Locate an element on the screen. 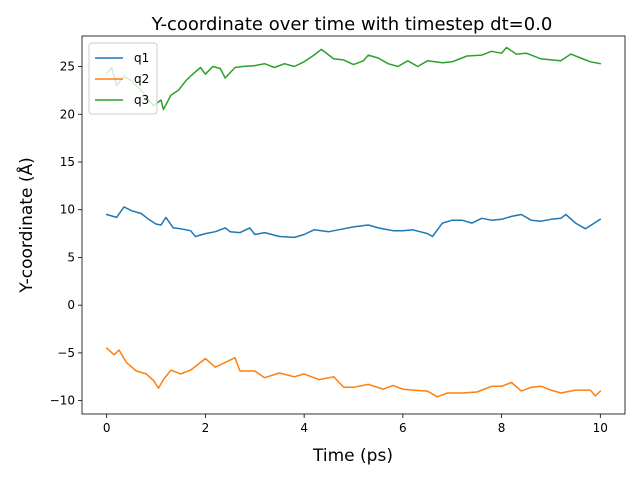 The image size is (640, 480). x-tick-label: 0 is located at coordinates (107, 428).